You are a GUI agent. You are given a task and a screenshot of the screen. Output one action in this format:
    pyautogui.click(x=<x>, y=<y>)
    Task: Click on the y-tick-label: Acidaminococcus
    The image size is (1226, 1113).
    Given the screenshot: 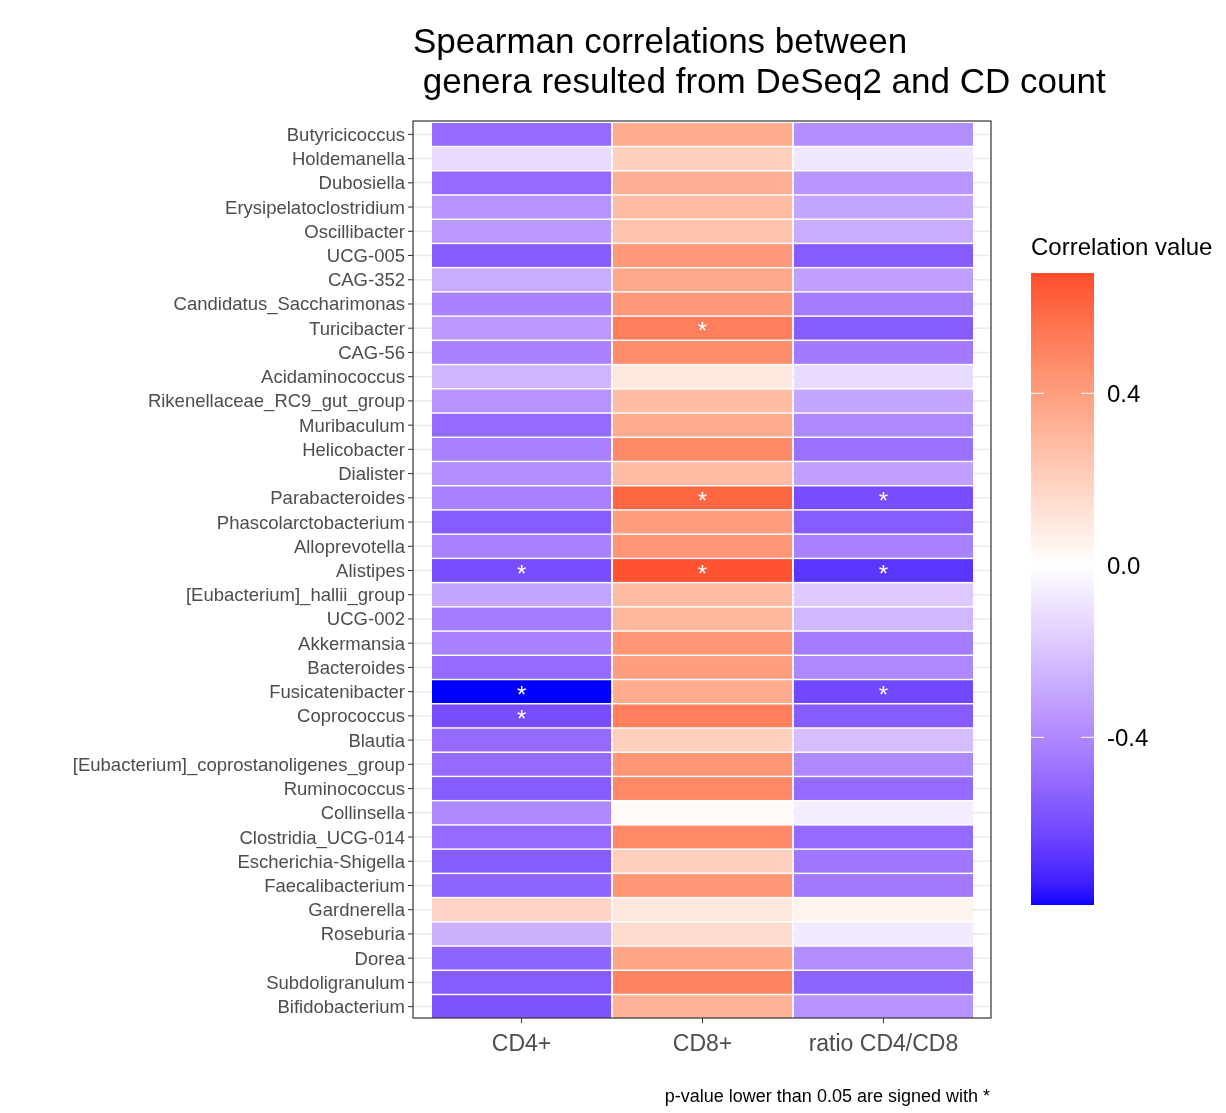 What is the action you would take?
    pyautogui.click(x=333, y=377)
    